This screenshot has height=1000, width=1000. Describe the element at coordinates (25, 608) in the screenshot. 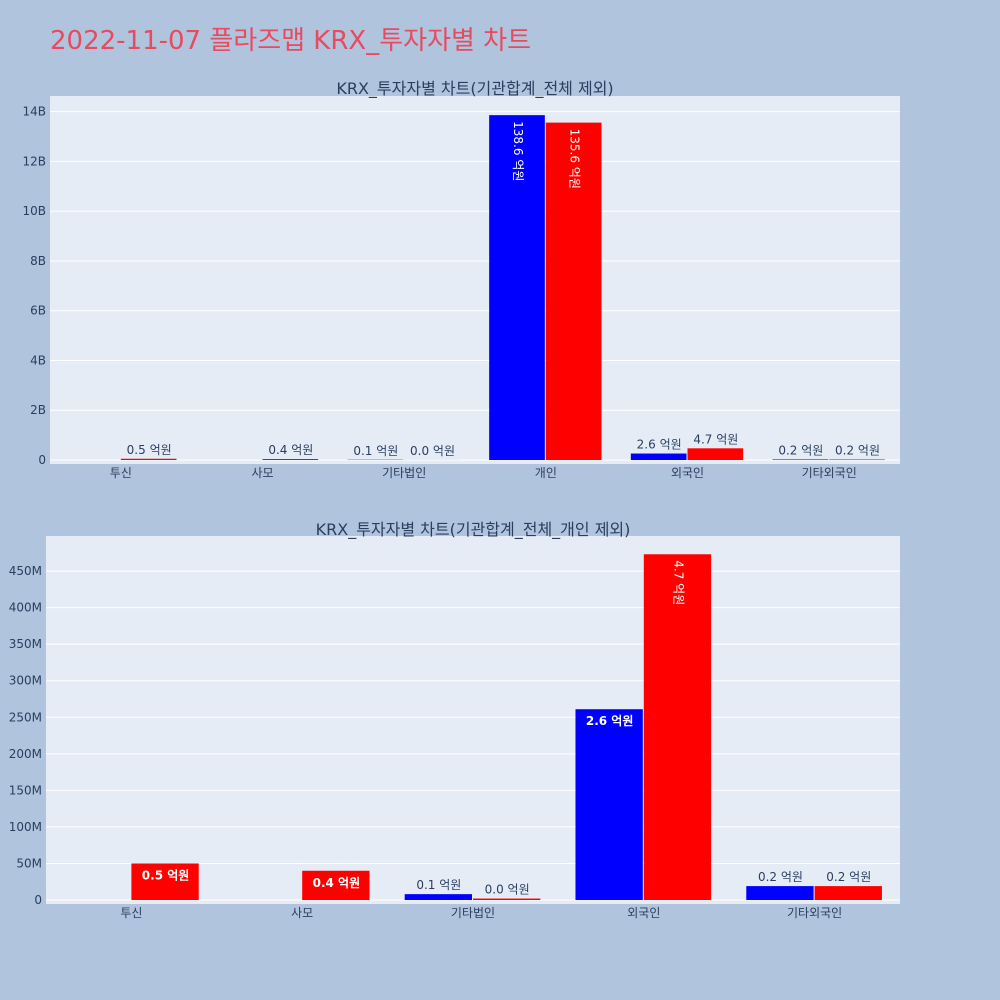

I see `y-tick-label: 400M` at that location.